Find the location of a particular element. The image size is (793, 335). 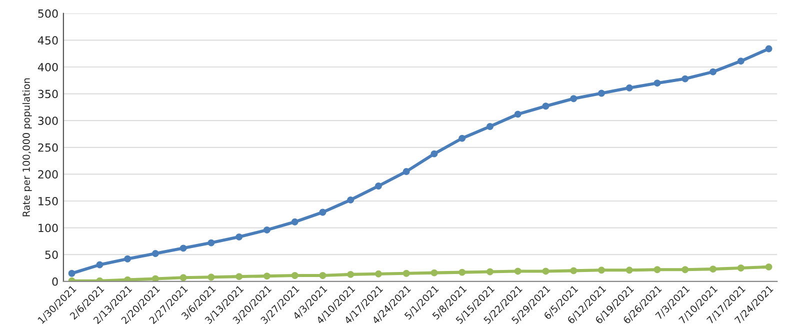

y-tick-label: 300 is located at coordinates (48, 120).